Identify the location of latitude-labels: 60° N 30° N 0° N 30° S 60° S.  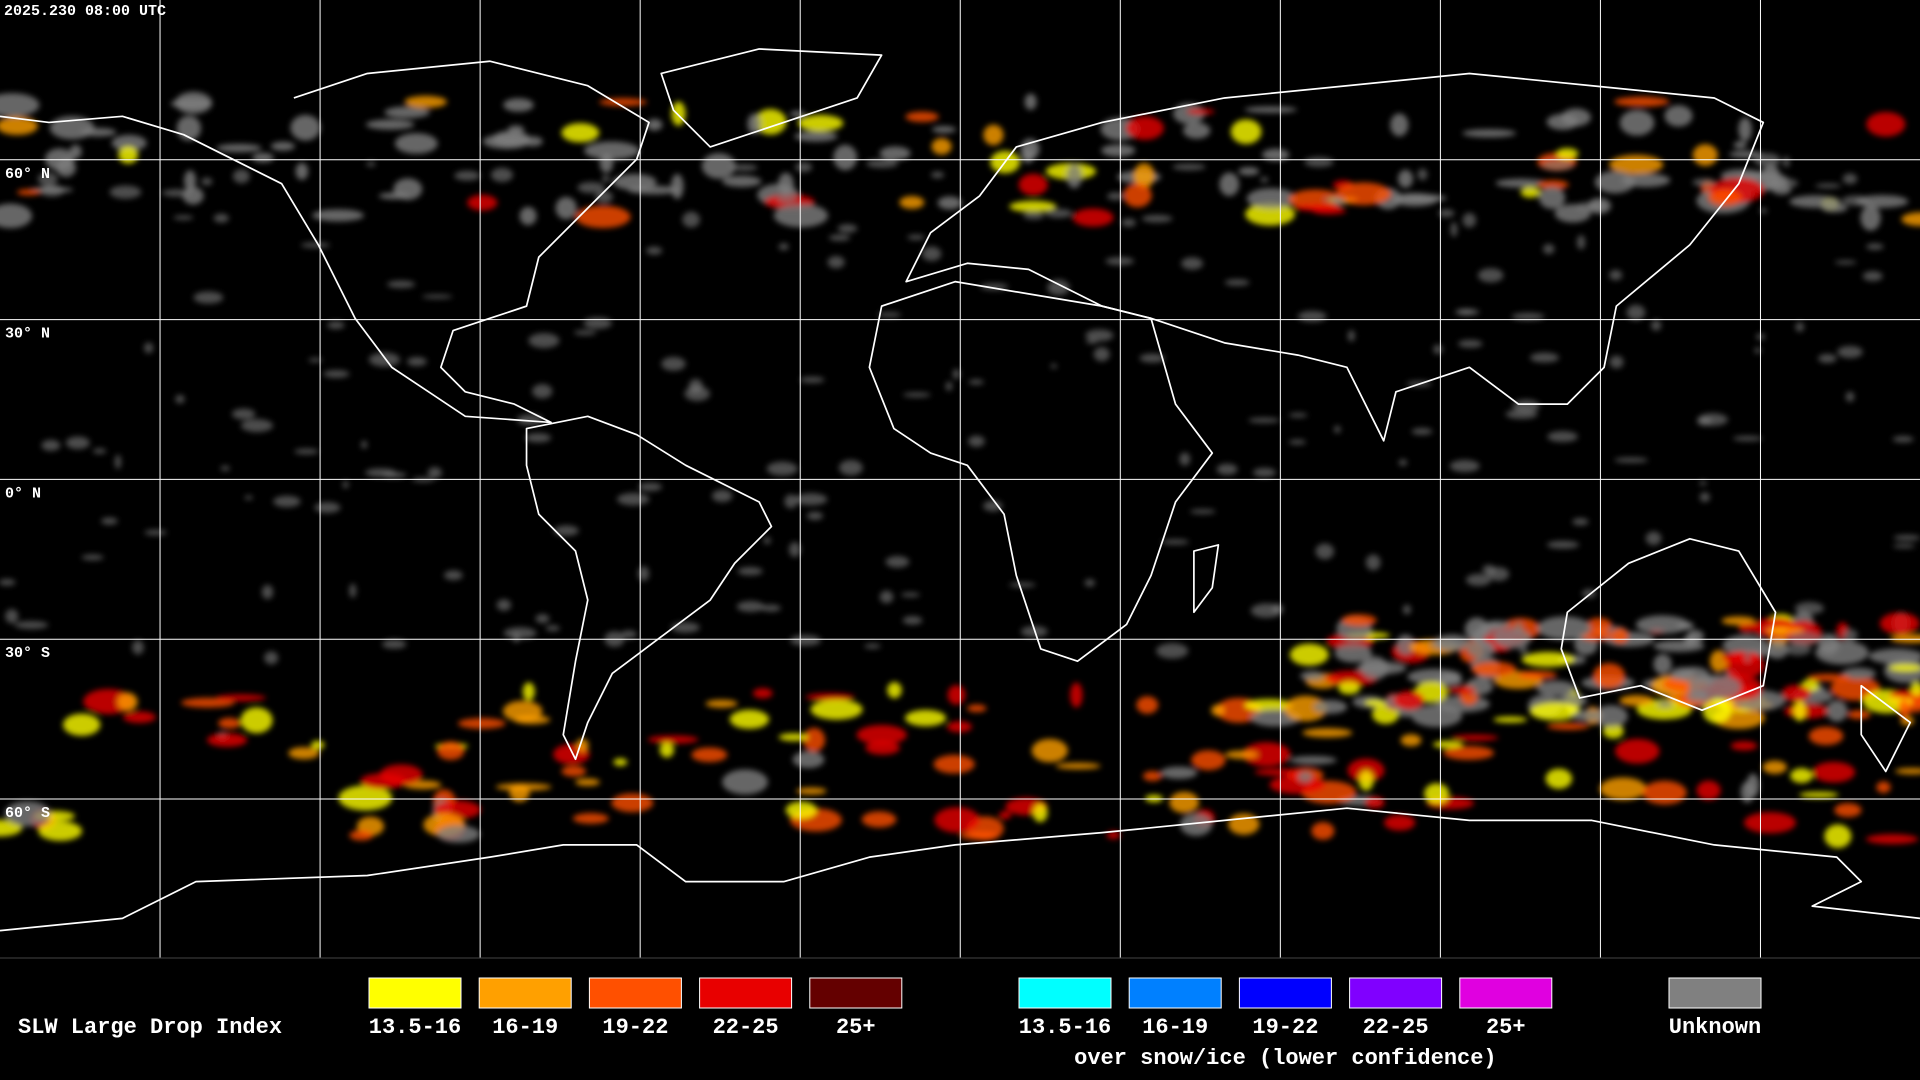
(27, 494).